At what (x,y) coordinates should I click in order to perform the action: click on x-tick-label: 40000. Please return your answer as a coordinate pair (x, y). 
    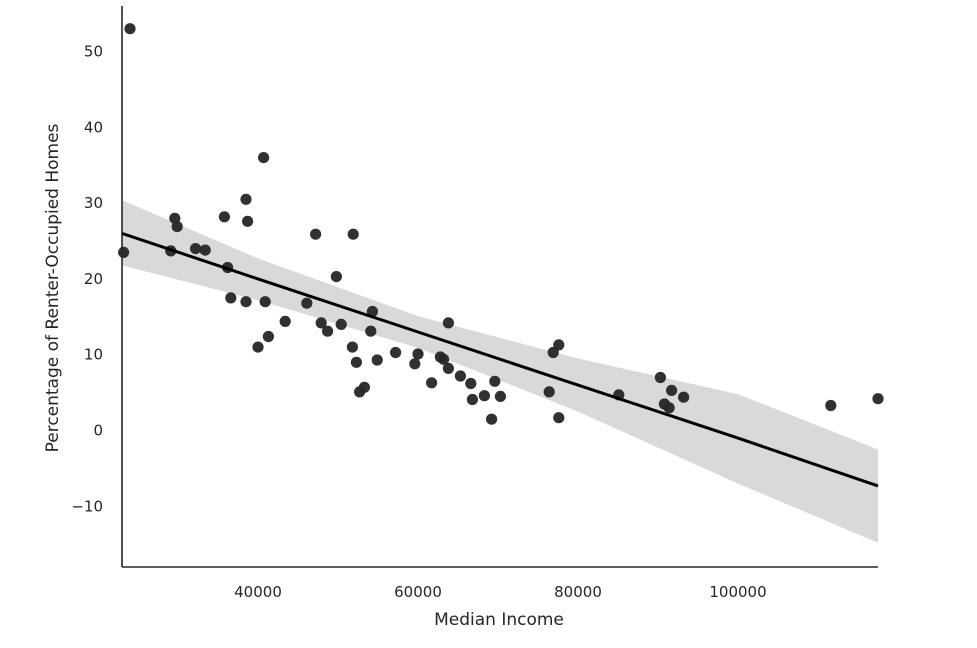
    Looking at the image, I should click on (258, 592).